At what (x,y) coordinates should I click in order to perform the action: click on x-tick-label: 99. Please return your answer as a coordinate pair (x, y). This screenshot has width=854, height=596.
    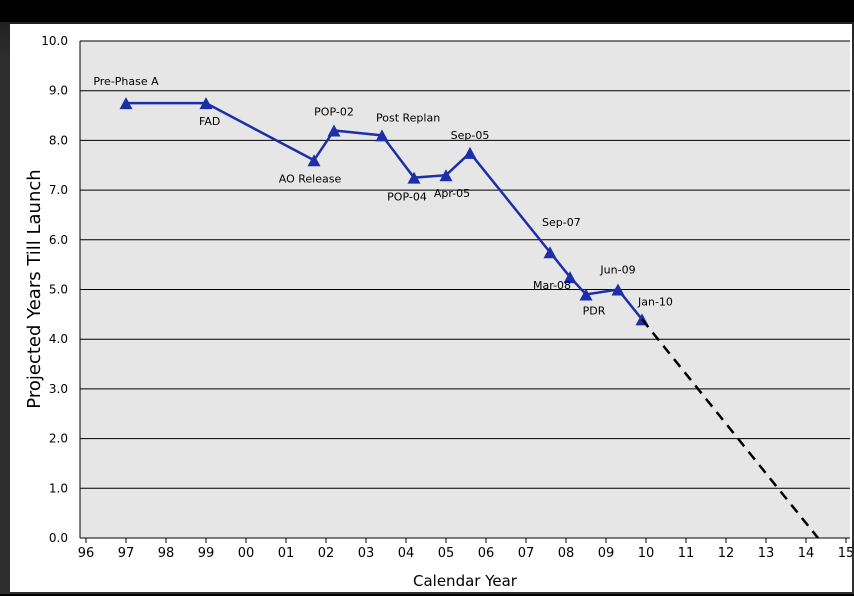
    Looking at the image, I should click on (206, 553).